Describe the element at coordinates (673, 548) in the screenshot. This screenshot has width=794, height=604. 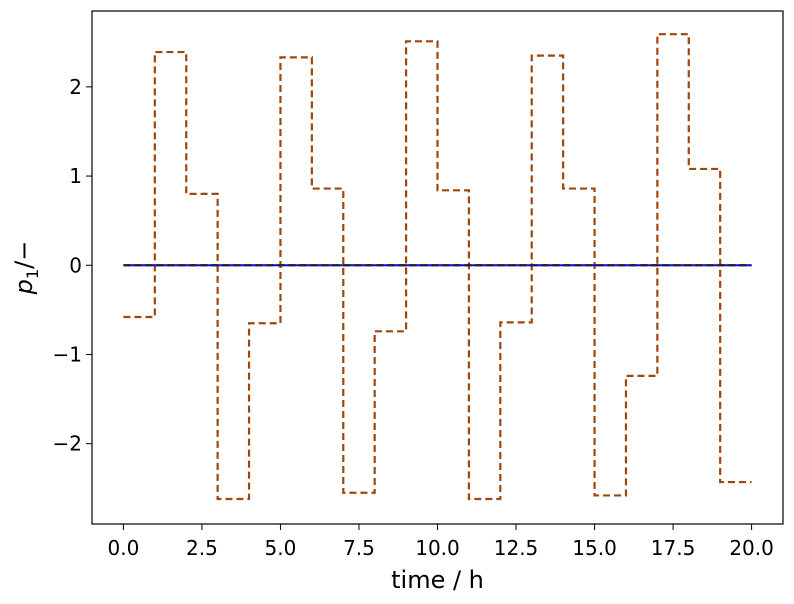
I see `x-tick-label: 17.5` at that location.